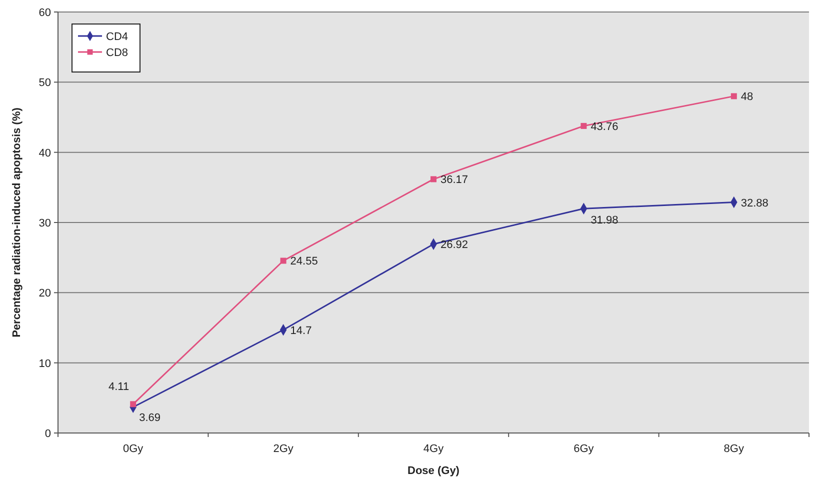 This screenshot has height=482, width=813. Describe the element at coordinates (44, 83) in the screenshot. I see `y-tick-label: 50` at that location.